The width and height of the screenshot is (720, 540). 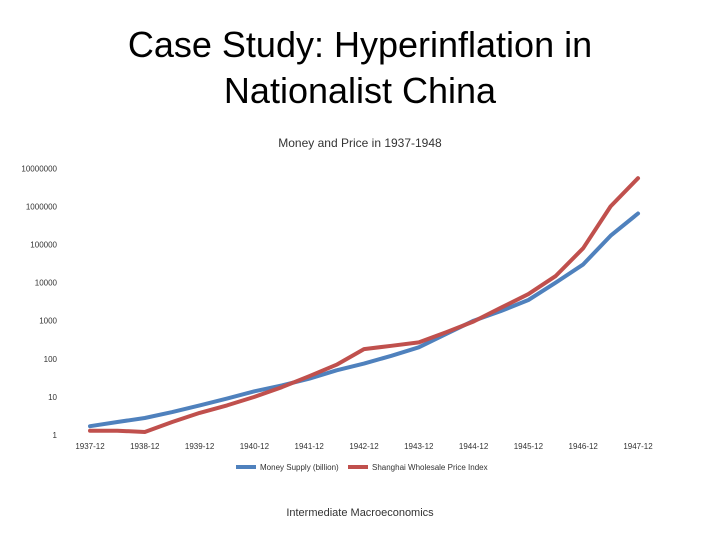 I want to click on x-tick-label: 1946-12, so click(x=584, y=446).